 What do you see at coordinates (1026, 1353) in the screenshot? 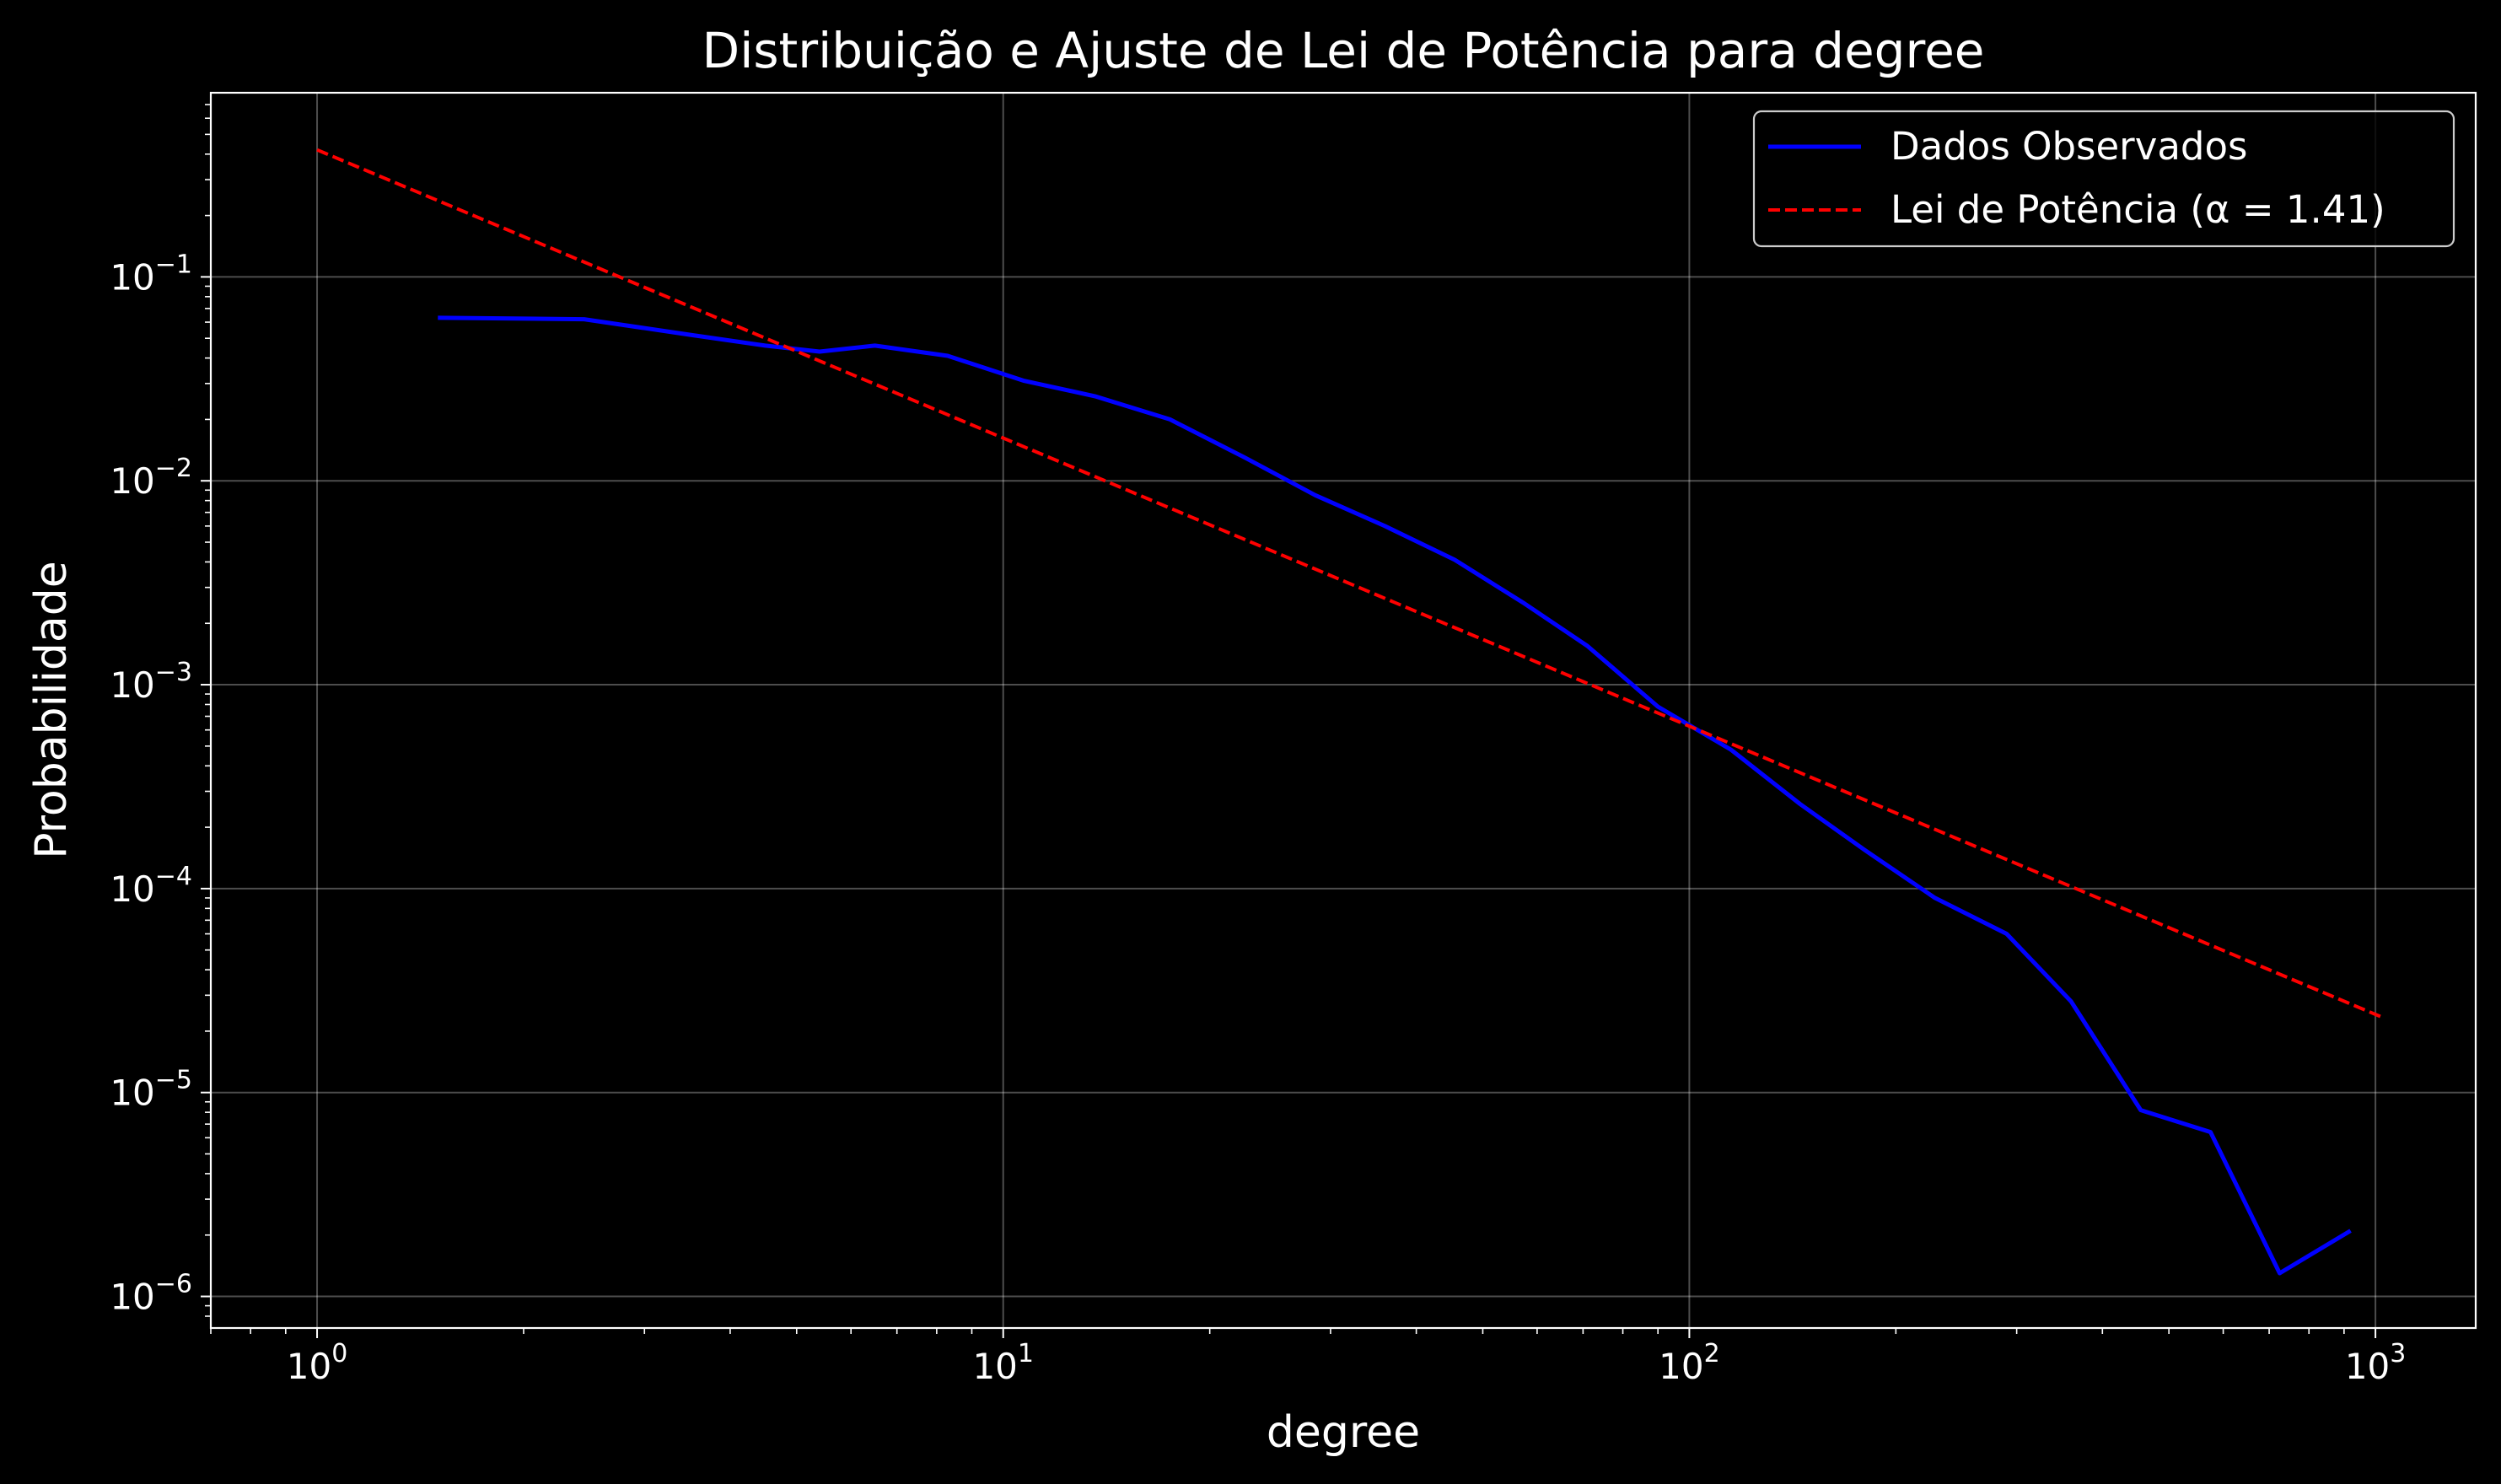
I see `x-tick-label-exponent: 1` at bounding box center [1026, 1353].